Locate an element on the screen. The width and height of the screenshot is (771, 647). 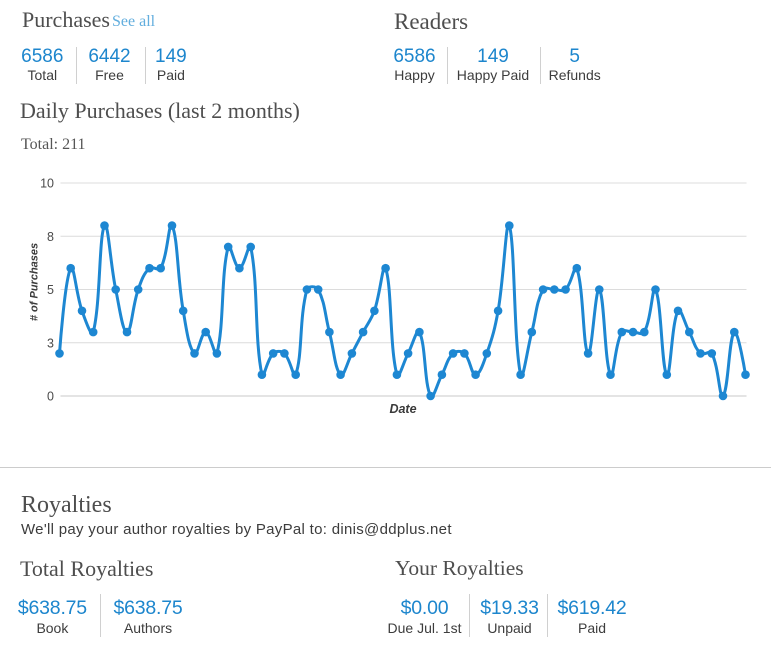
svg-text: 0 is located at coordinates (50, 397).